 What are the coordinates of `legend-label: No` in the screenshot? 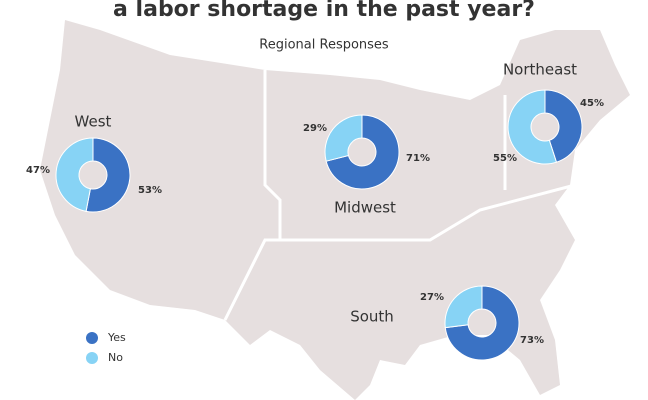 It's located at (115, 357).